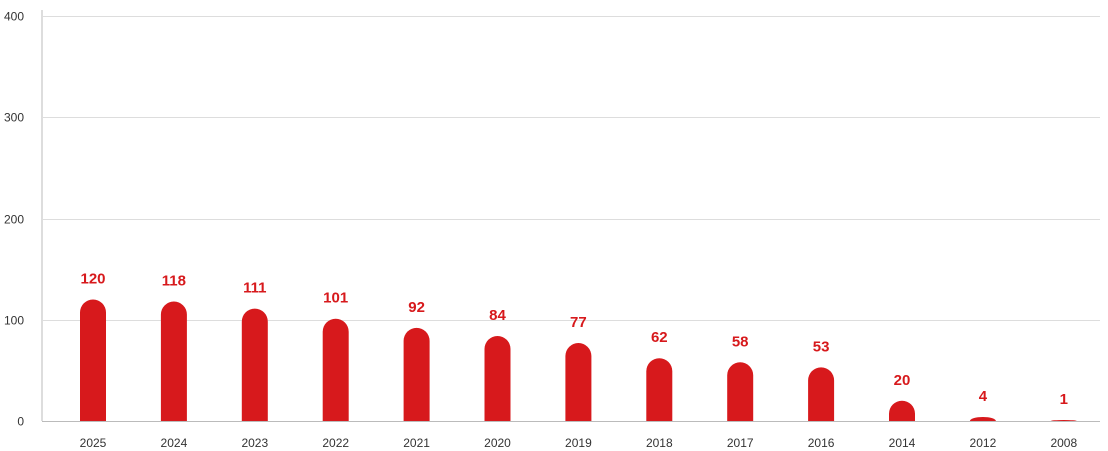 This screenshot has height=451, width=1108. Describe the element at coordinates (92, 279) in the screenshot. I see `data-label-2025: 120` at that location.